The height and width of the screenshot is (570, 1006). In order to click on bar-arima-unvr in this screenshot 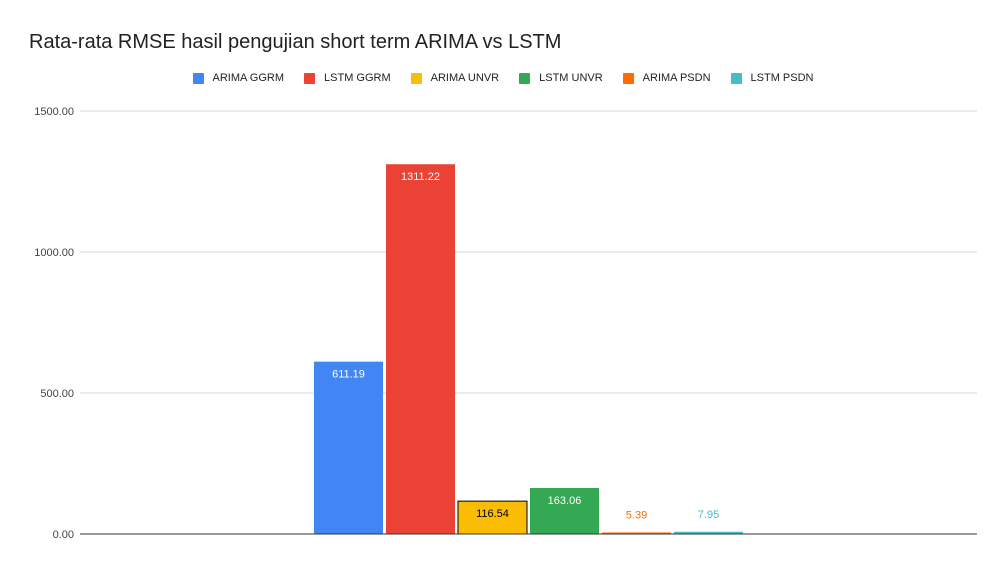, I will do `click(492, 517)`.